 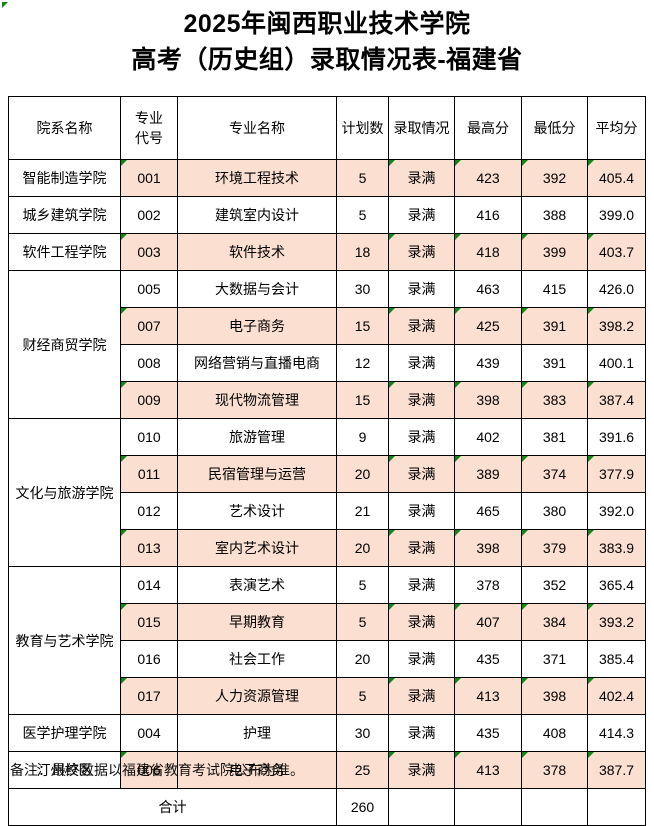 I want to click on cell-lowest-score: 384, so click(x=554, y=622).